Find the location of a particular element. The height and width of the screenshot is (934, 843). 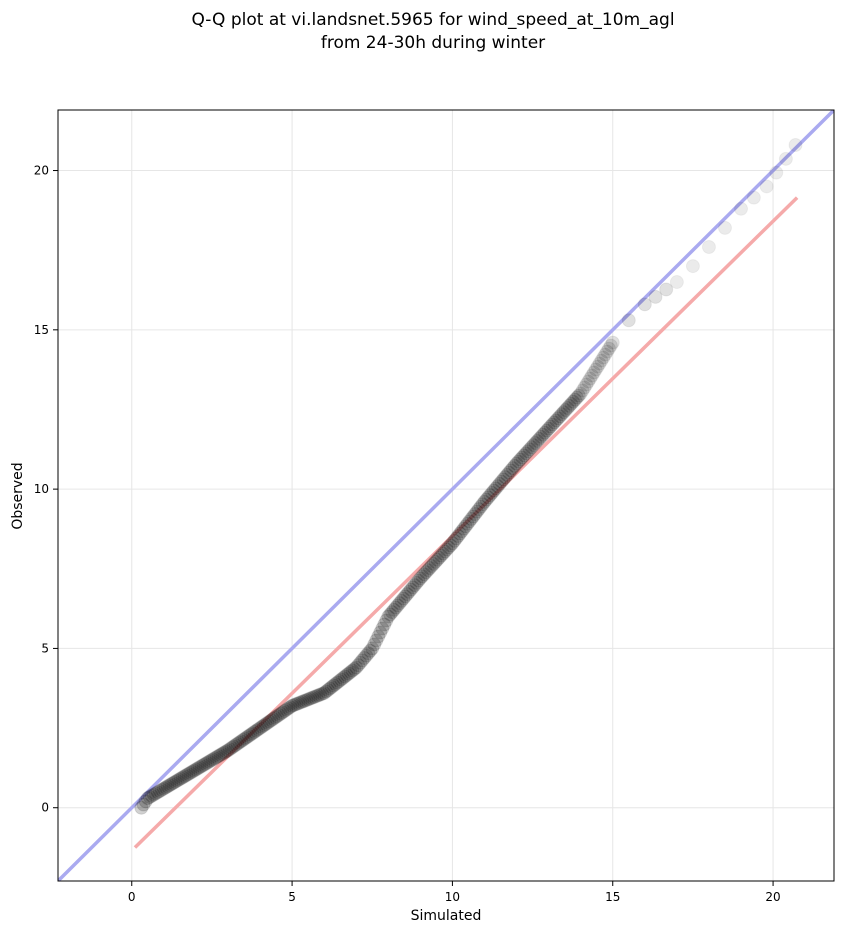

title-line-2: from 24-30h during winter is located at coordinates (433, 43).